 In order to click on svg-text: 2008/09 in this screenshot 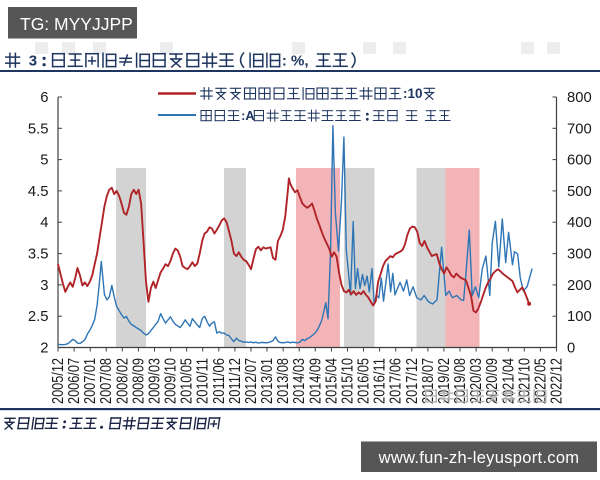, I will do `click(138, 381)`.